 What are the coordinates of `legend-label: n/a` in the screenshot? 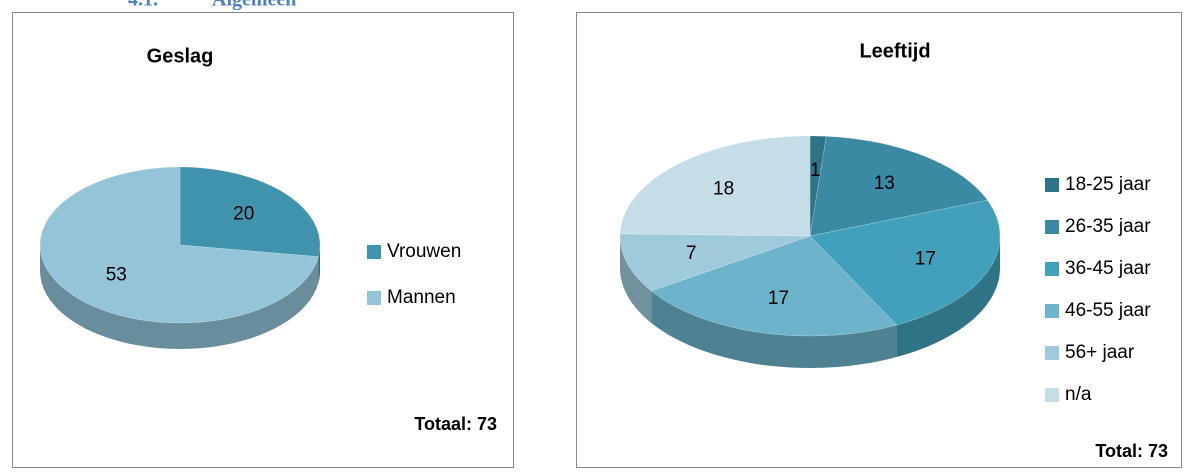 It's located at (1078, 394).